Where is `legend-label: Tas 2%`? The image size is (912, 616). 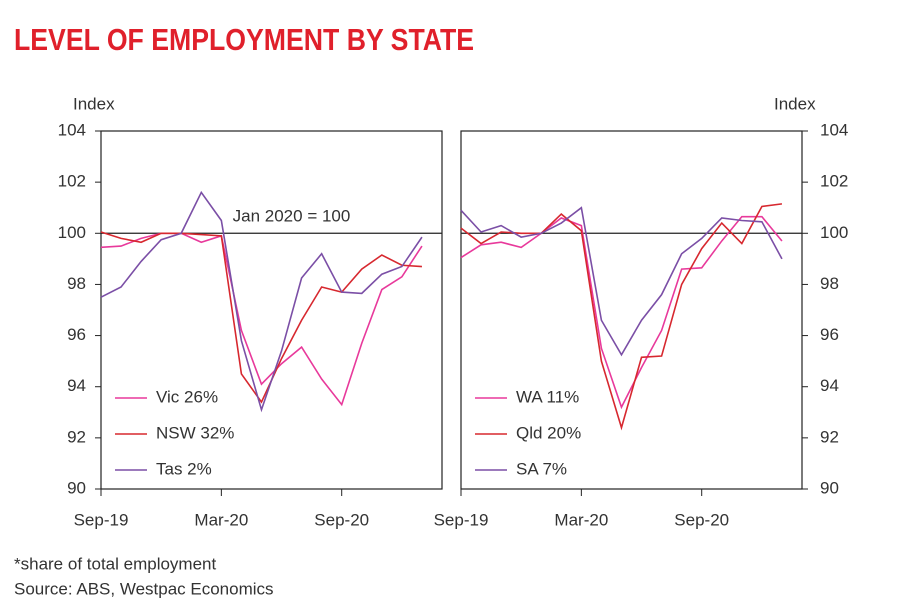
legend-label: Tas 2% is located at coordinates (184, 468).